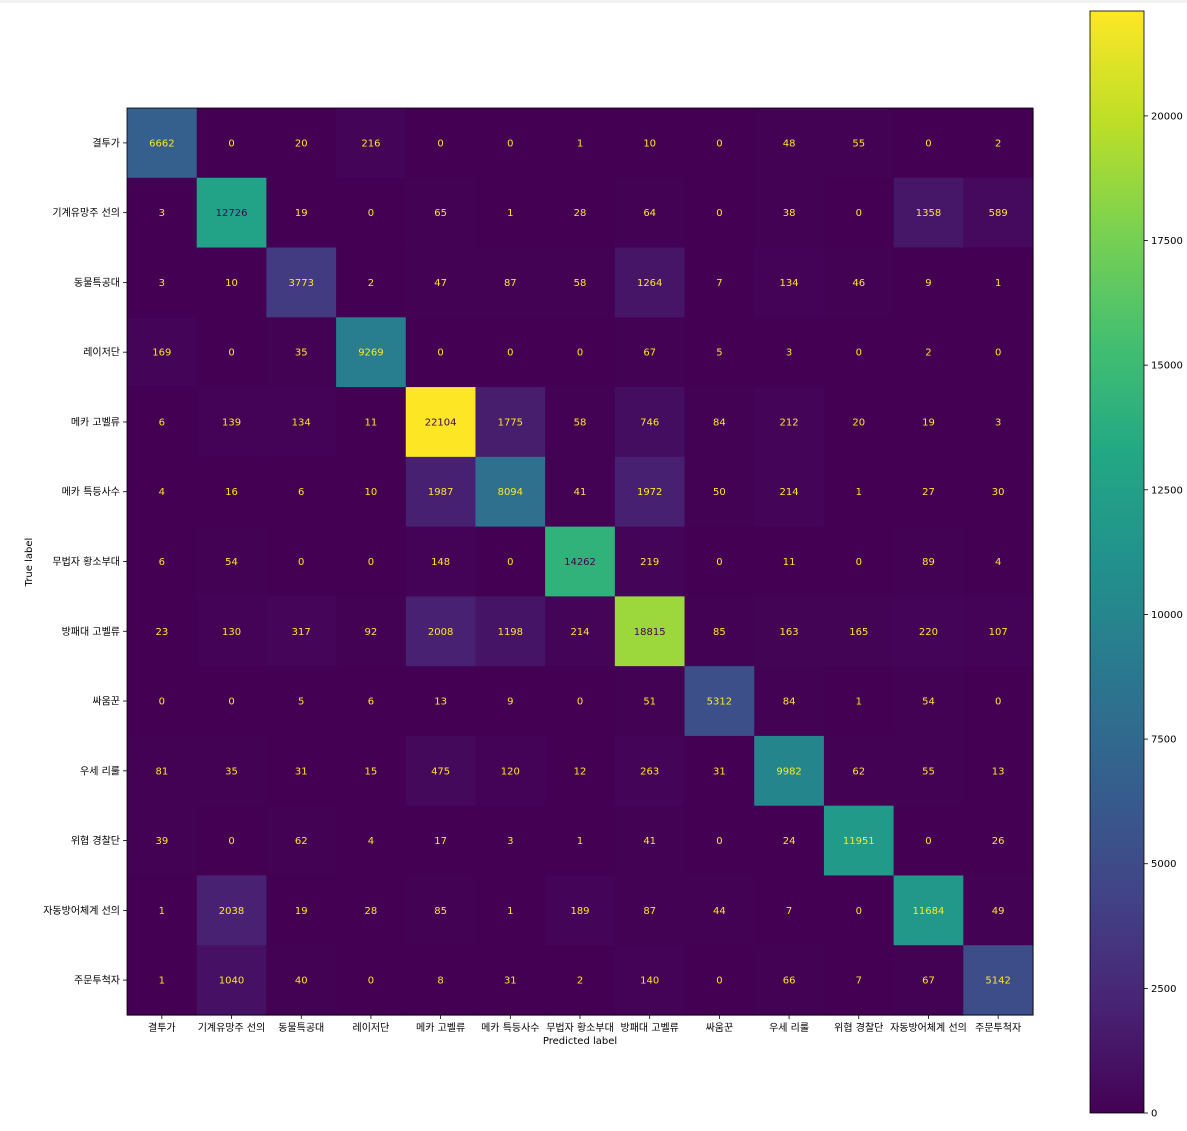 The height and width of the screenshot is (1131, 1187). I want to click on cell-value-label: 1198, so click(510, 632).